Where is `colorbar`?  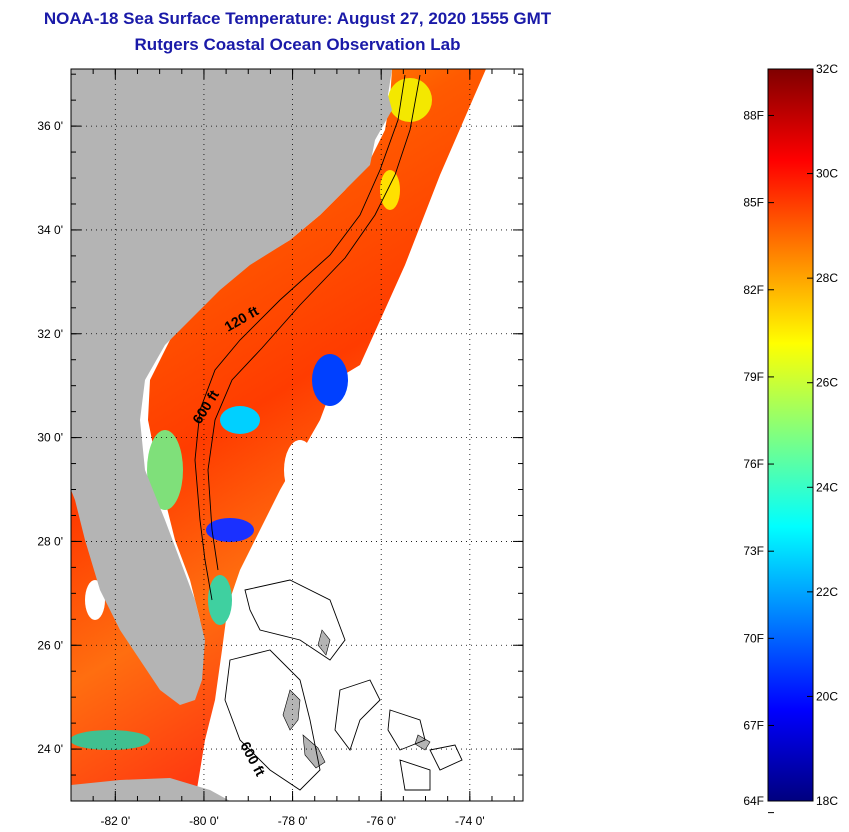 colorbar is located at coordinates (790, 435).